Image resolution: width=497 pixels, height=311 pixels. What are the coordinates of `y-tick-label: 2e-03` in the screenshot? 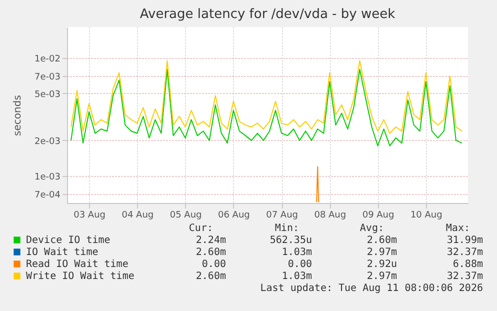 It's located at (47, 141).